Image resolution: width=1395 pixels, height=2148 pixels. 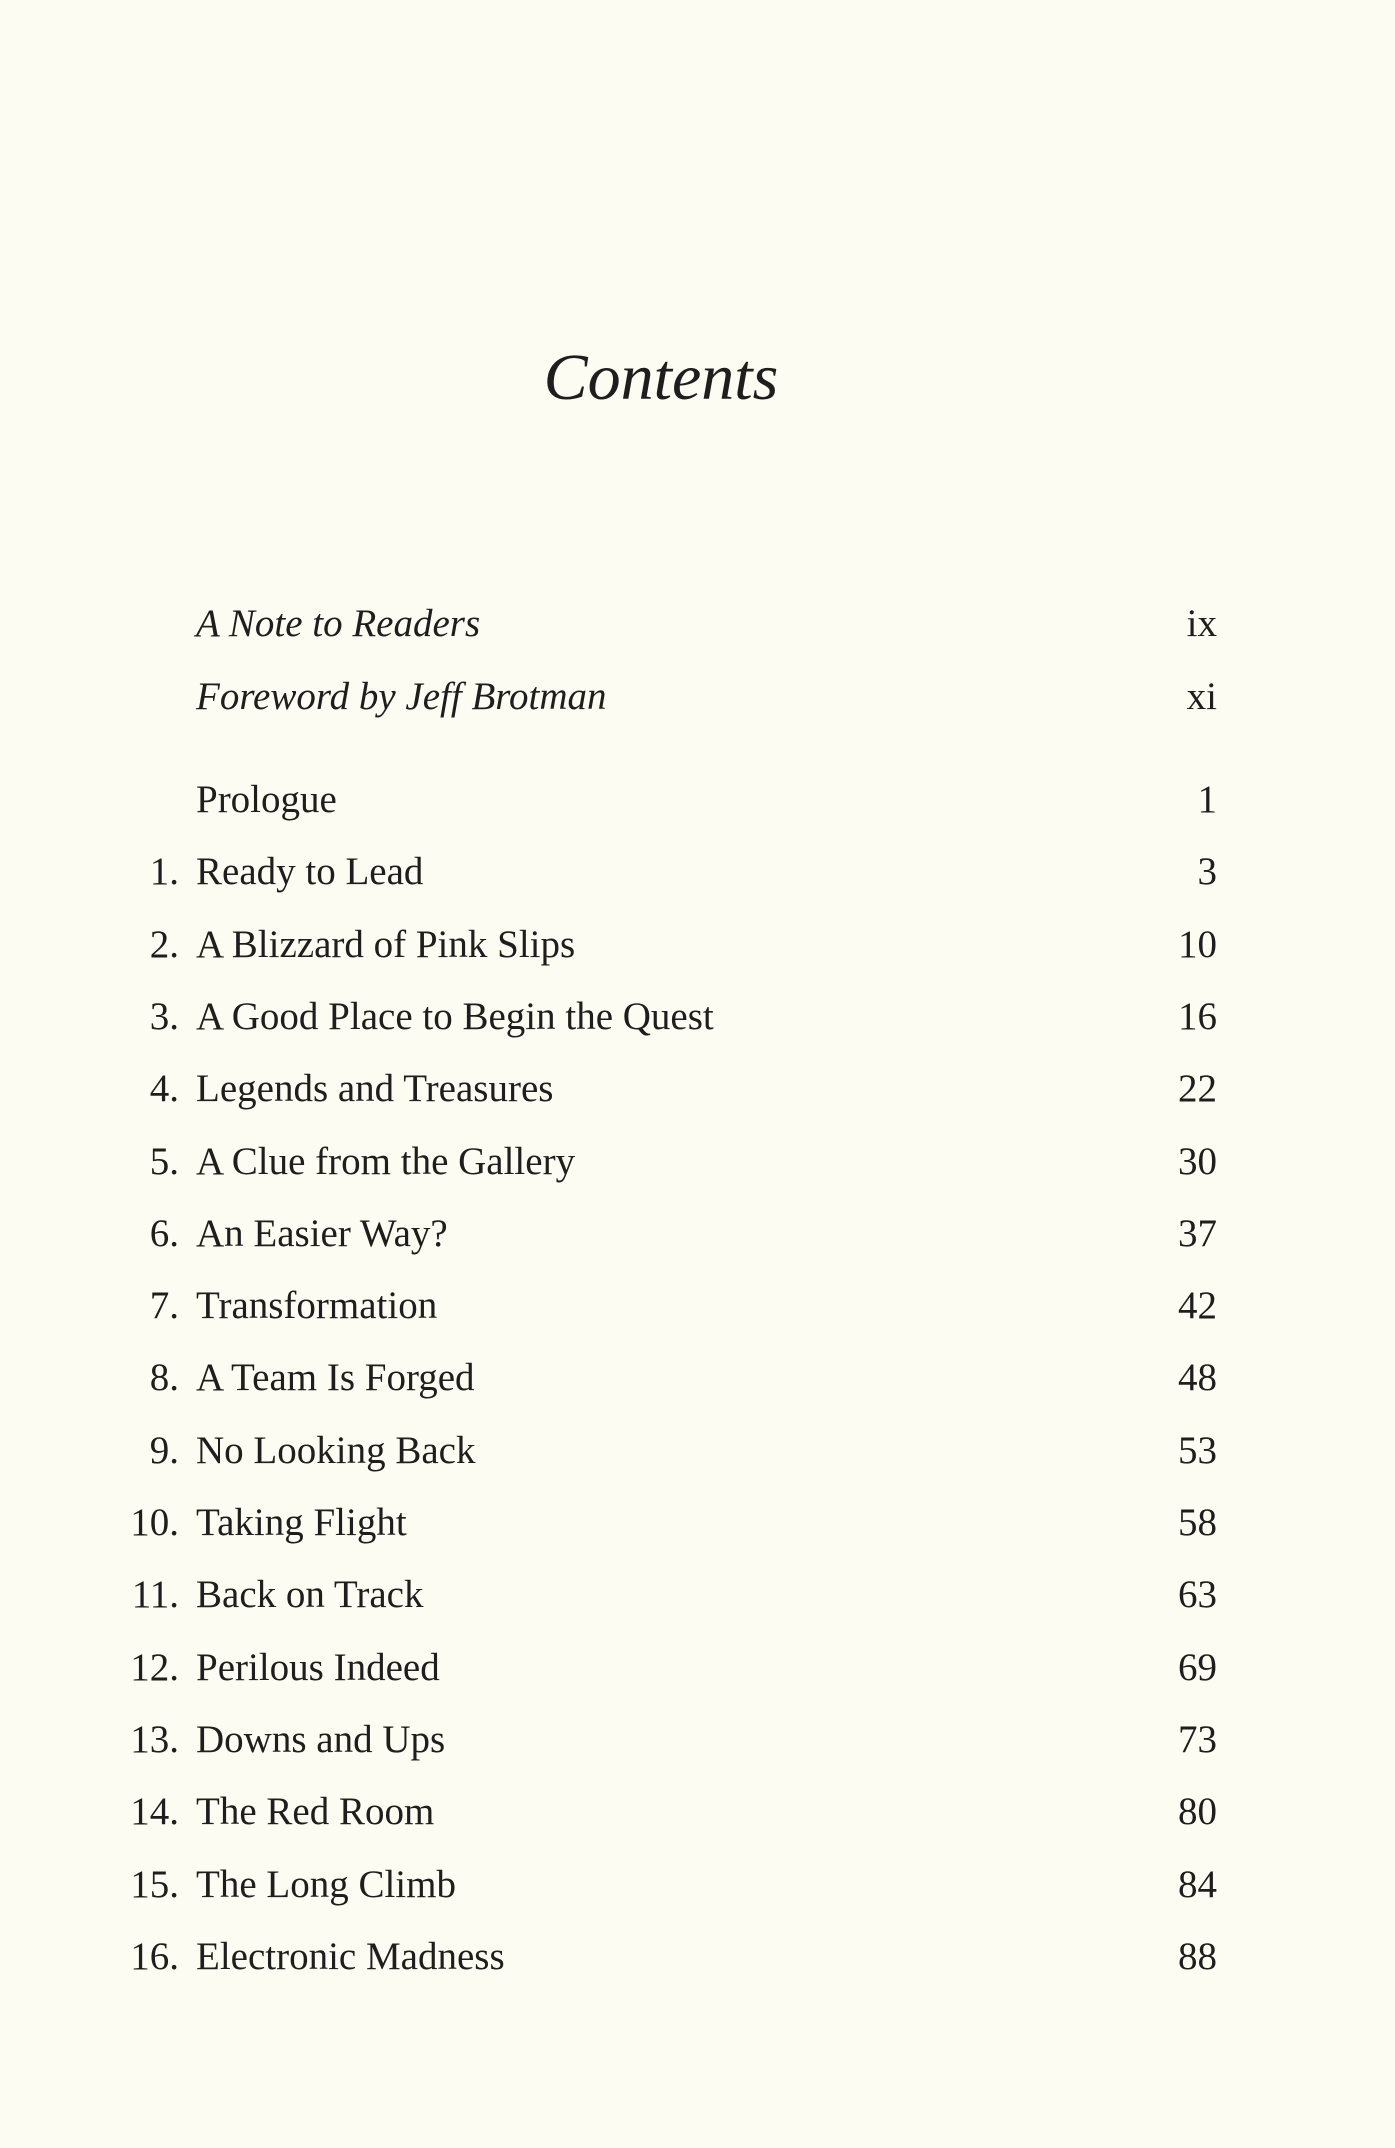 I want to click on entry-page-number: 30, so click(x=1197, y=1161).